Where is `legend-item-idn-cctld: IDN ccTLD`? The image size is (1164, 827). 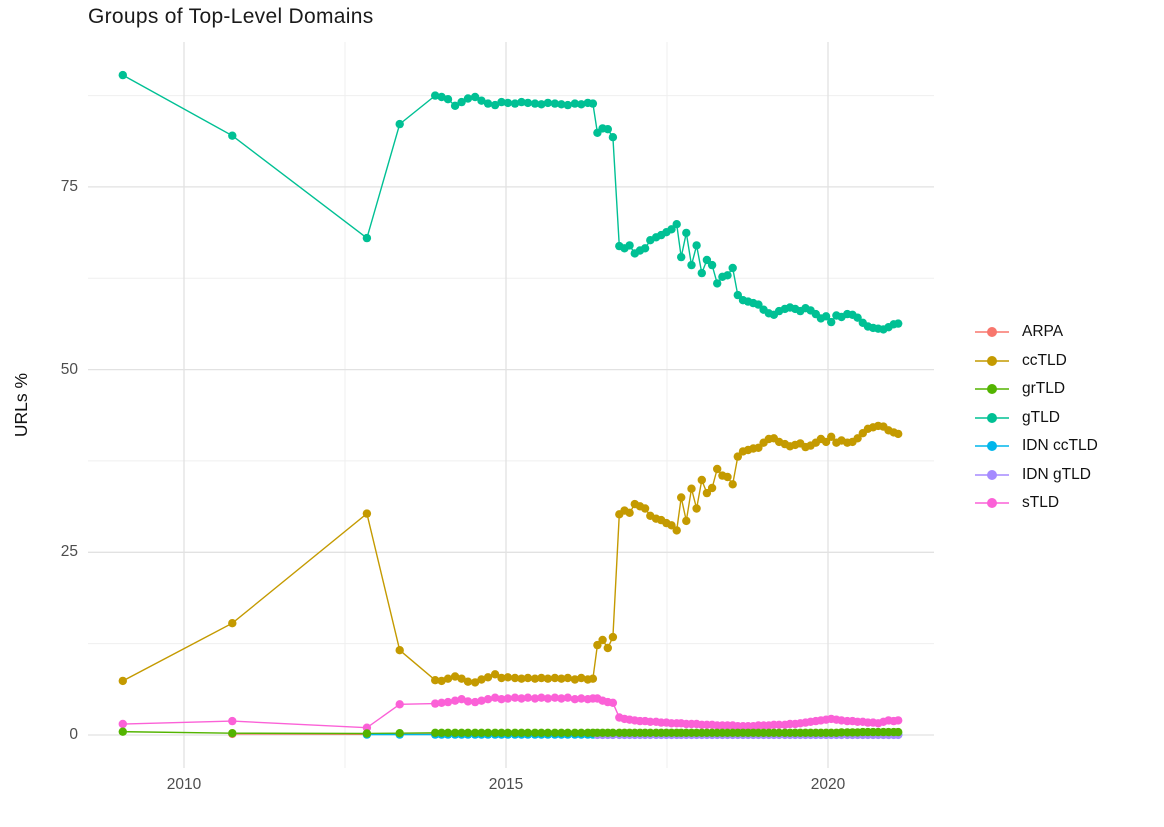
legend-item-idn-cctld: IDN ccTLD is located at coordinates (1036, 446).